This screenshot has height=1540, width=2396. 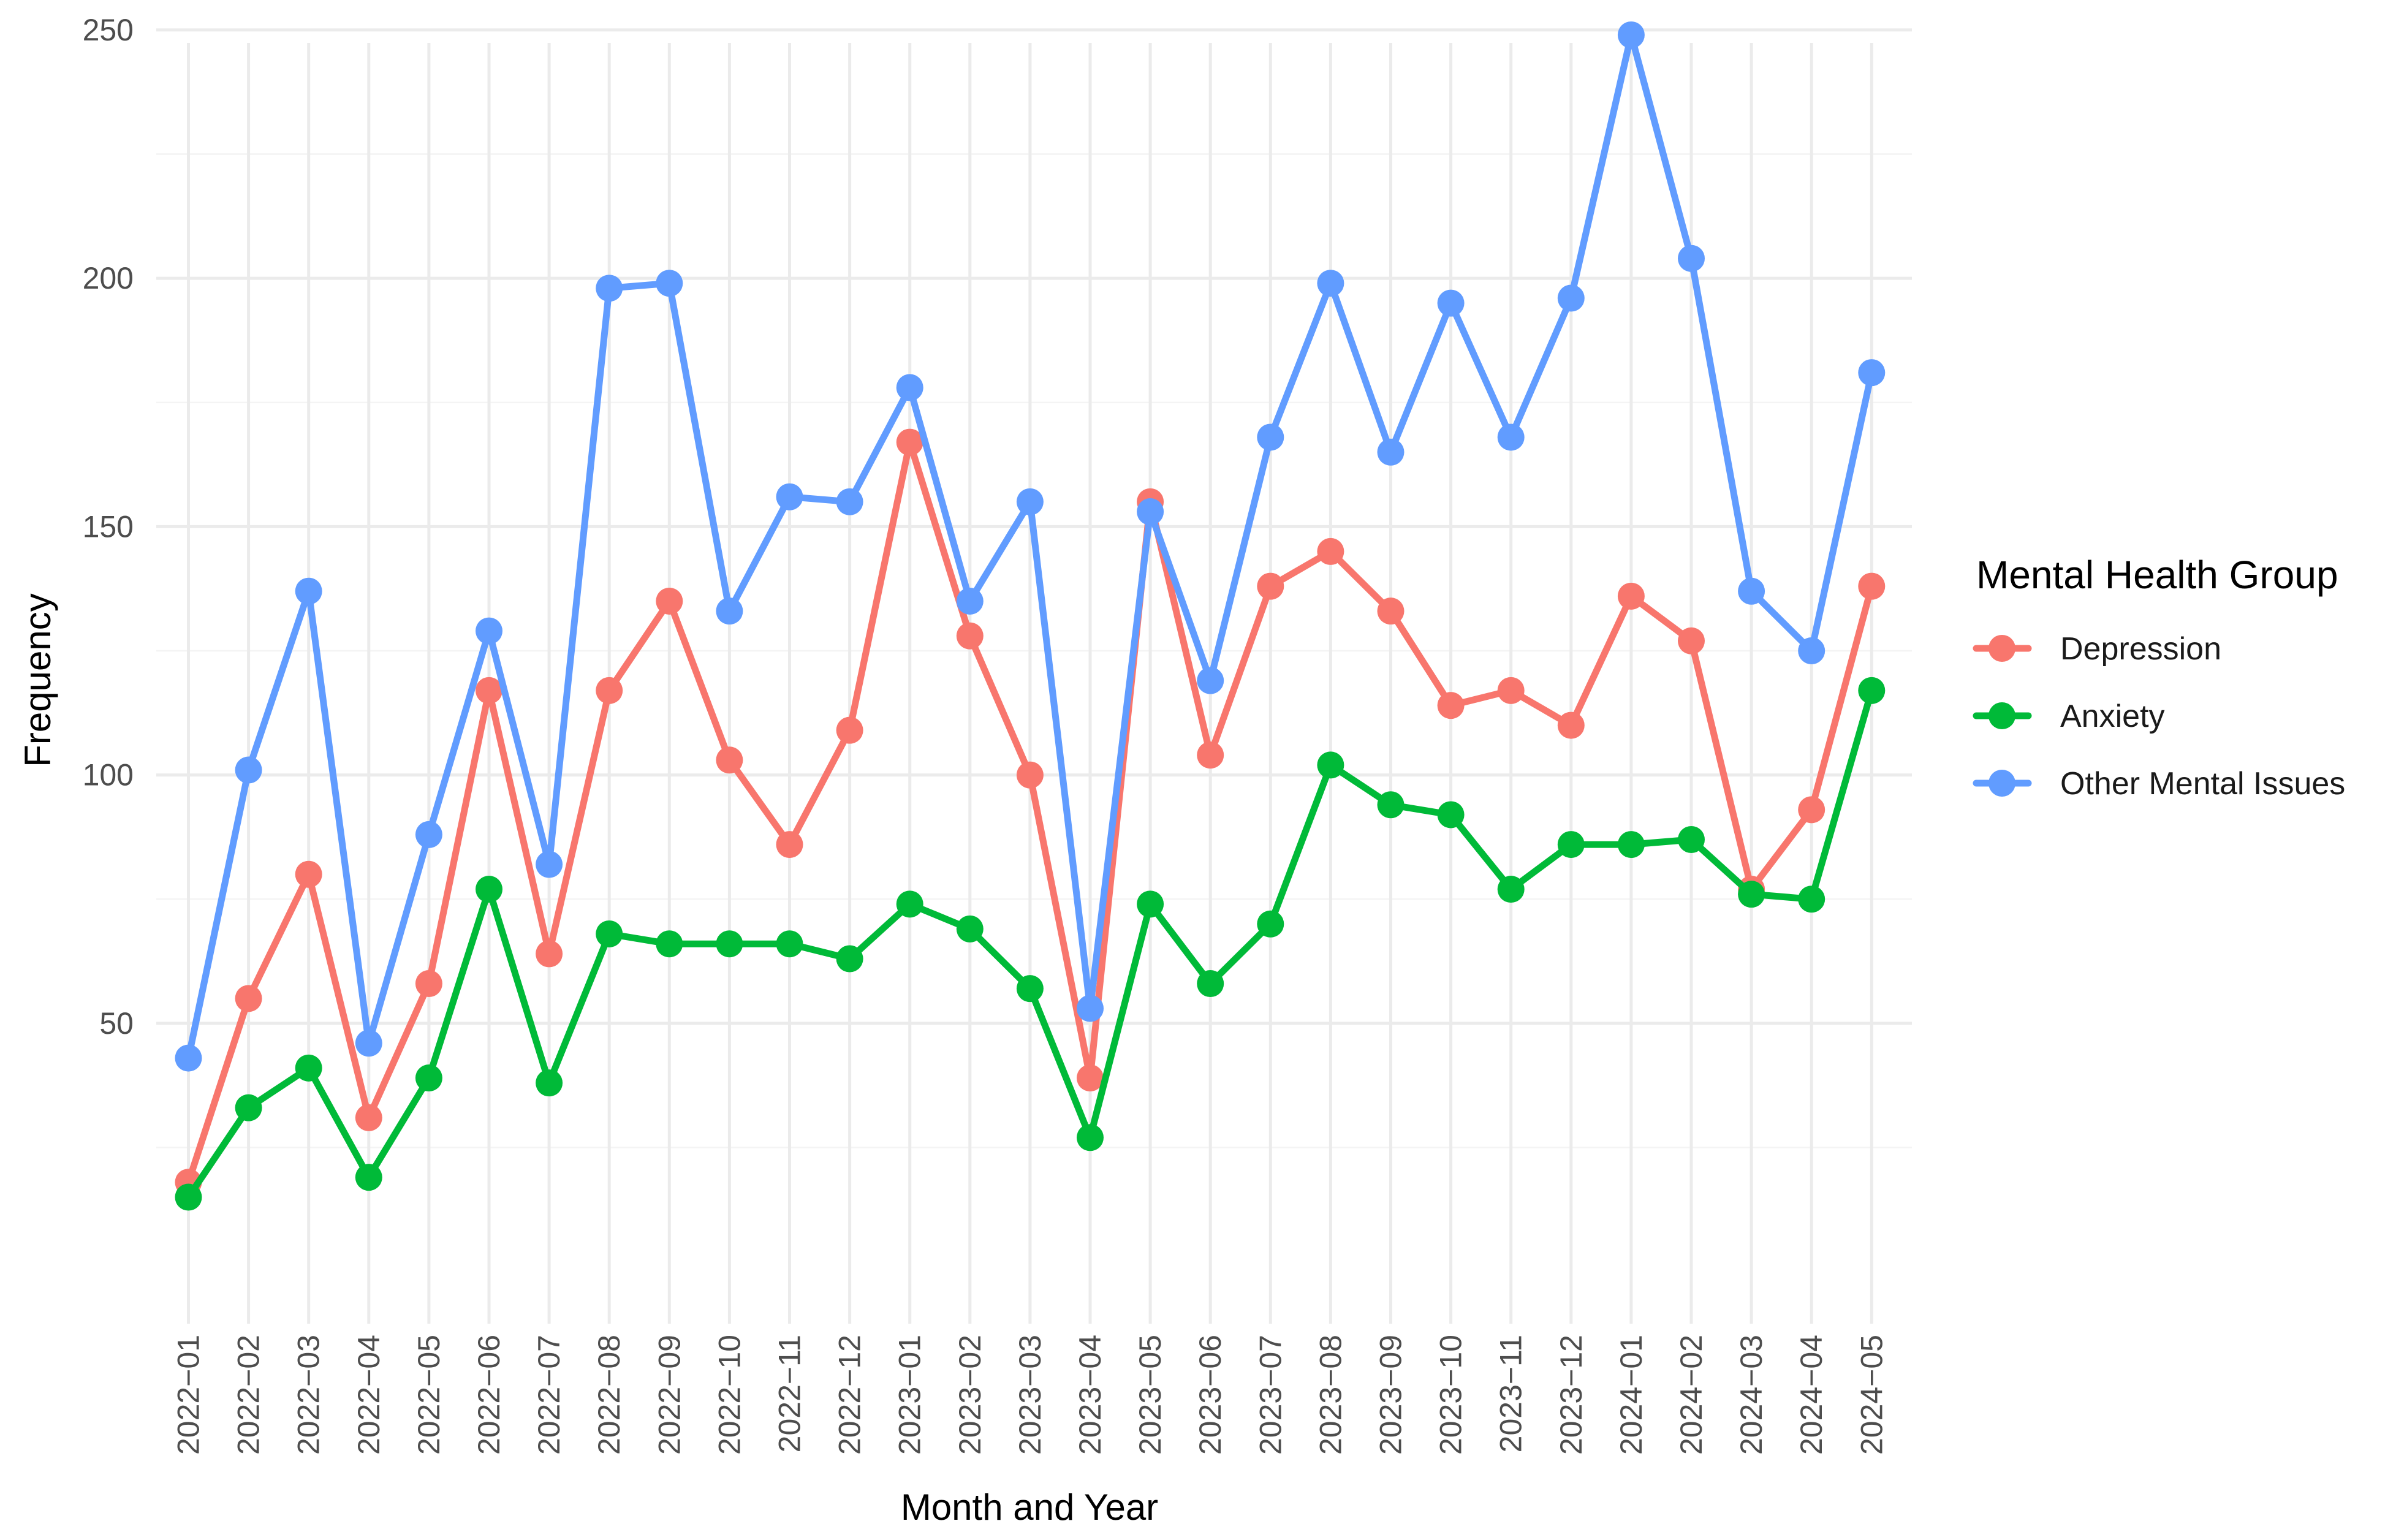 What do you see at coordinates (1210, 1395) in the screenshot?
I see `x-tick-label: 2023−06` at bounding box center [1210, 1395].